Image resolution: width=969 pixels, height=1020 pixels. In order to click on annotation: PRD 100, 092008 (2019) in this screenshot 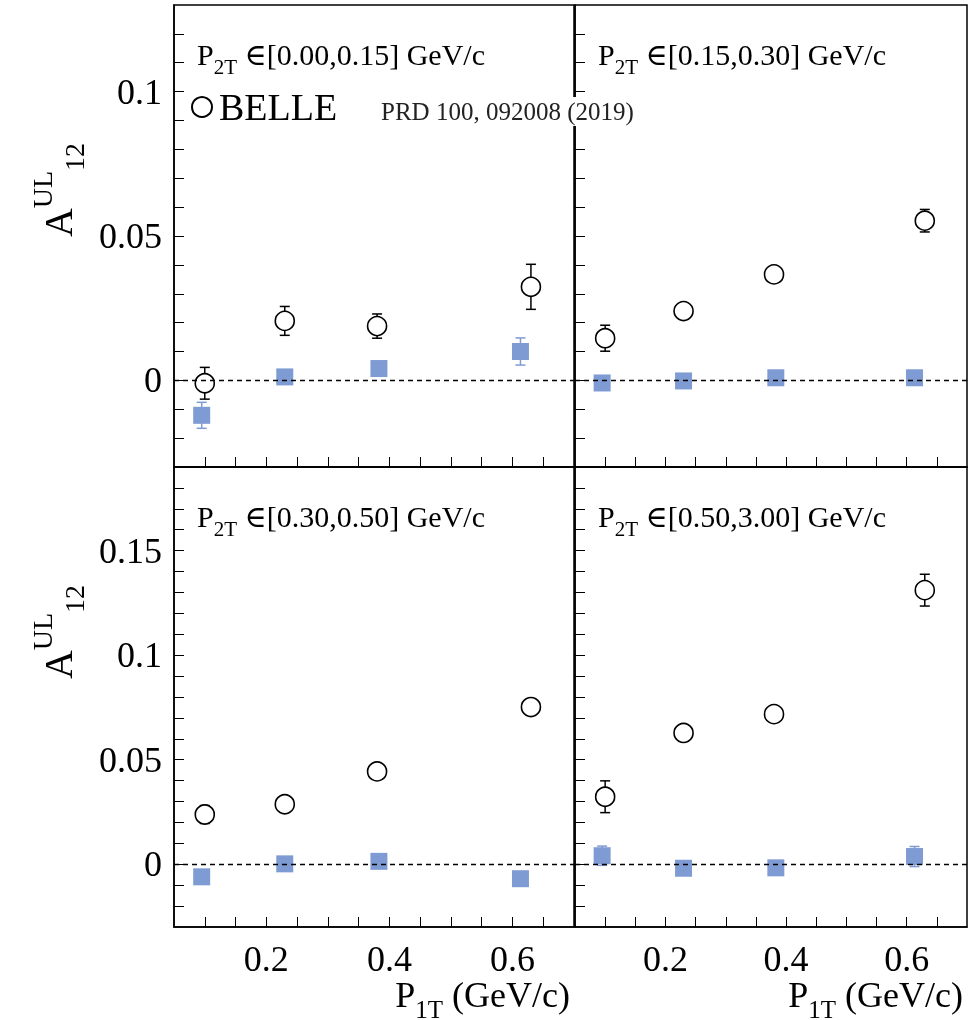, I will do `click(507, 112)`.